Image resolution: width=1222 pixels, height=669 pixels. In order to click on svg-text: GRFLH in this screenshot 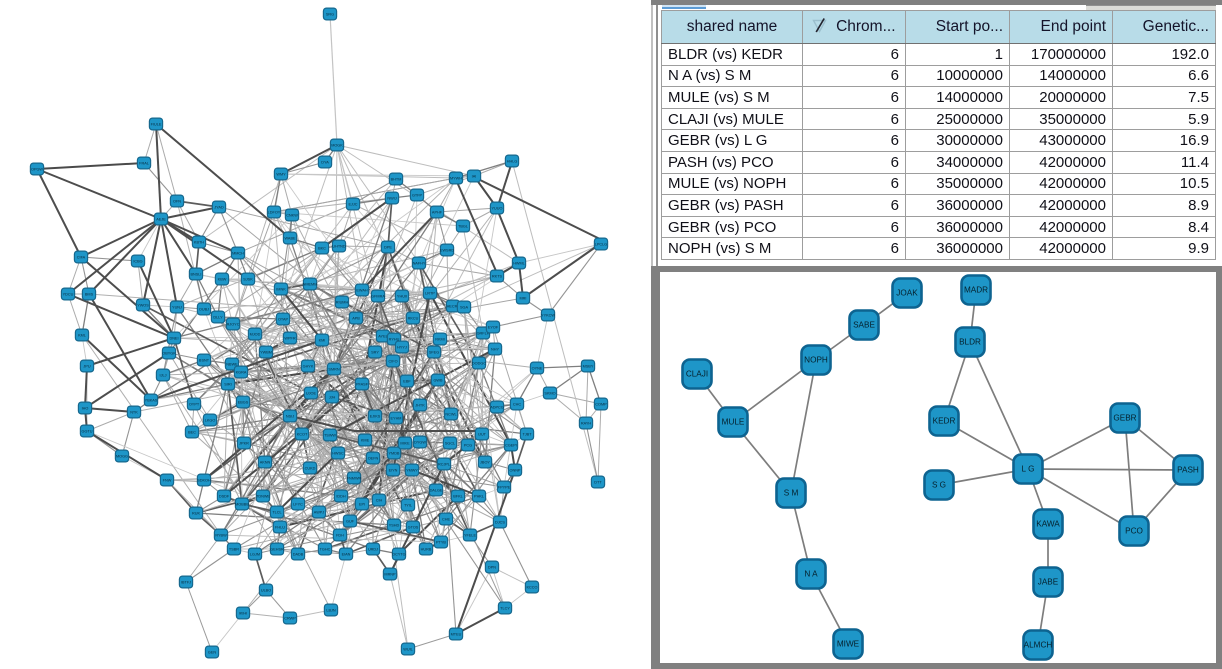, I will do `click(483, 333)`.